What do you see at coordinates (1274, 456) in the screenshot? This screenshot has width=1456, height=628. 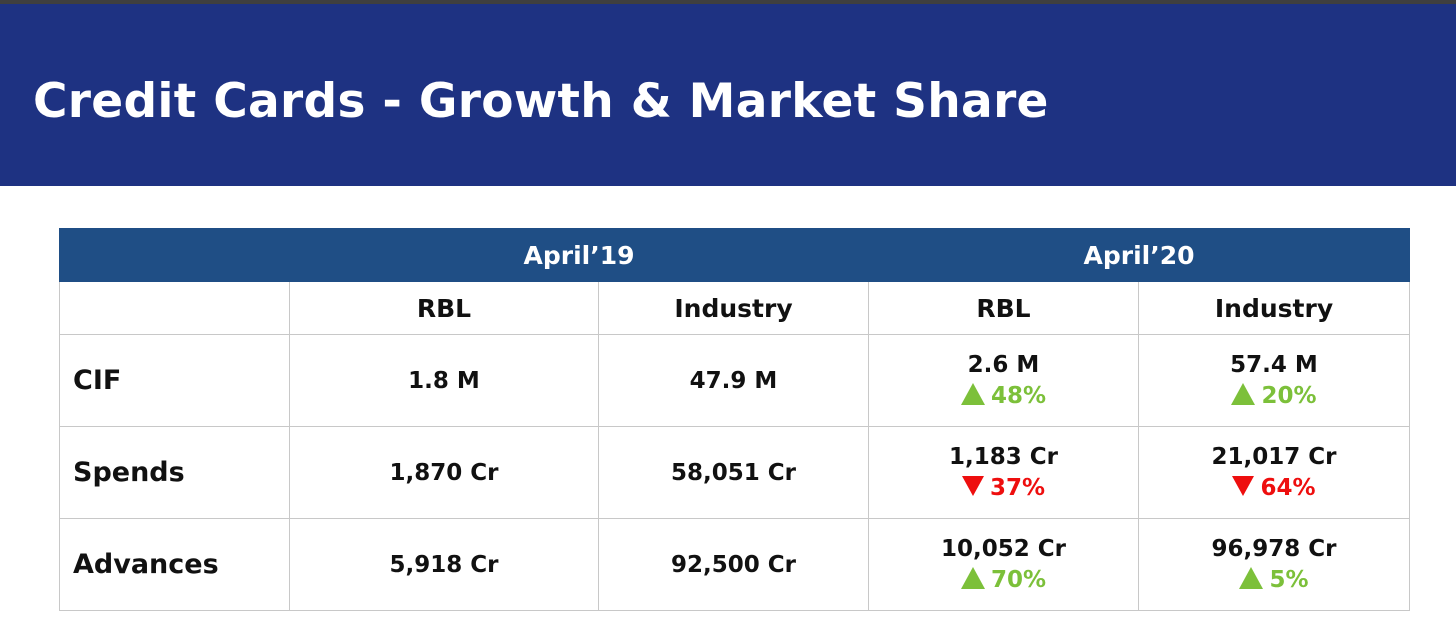 I see `value: 21,017 Cr` at bounding box center [1274, 456].